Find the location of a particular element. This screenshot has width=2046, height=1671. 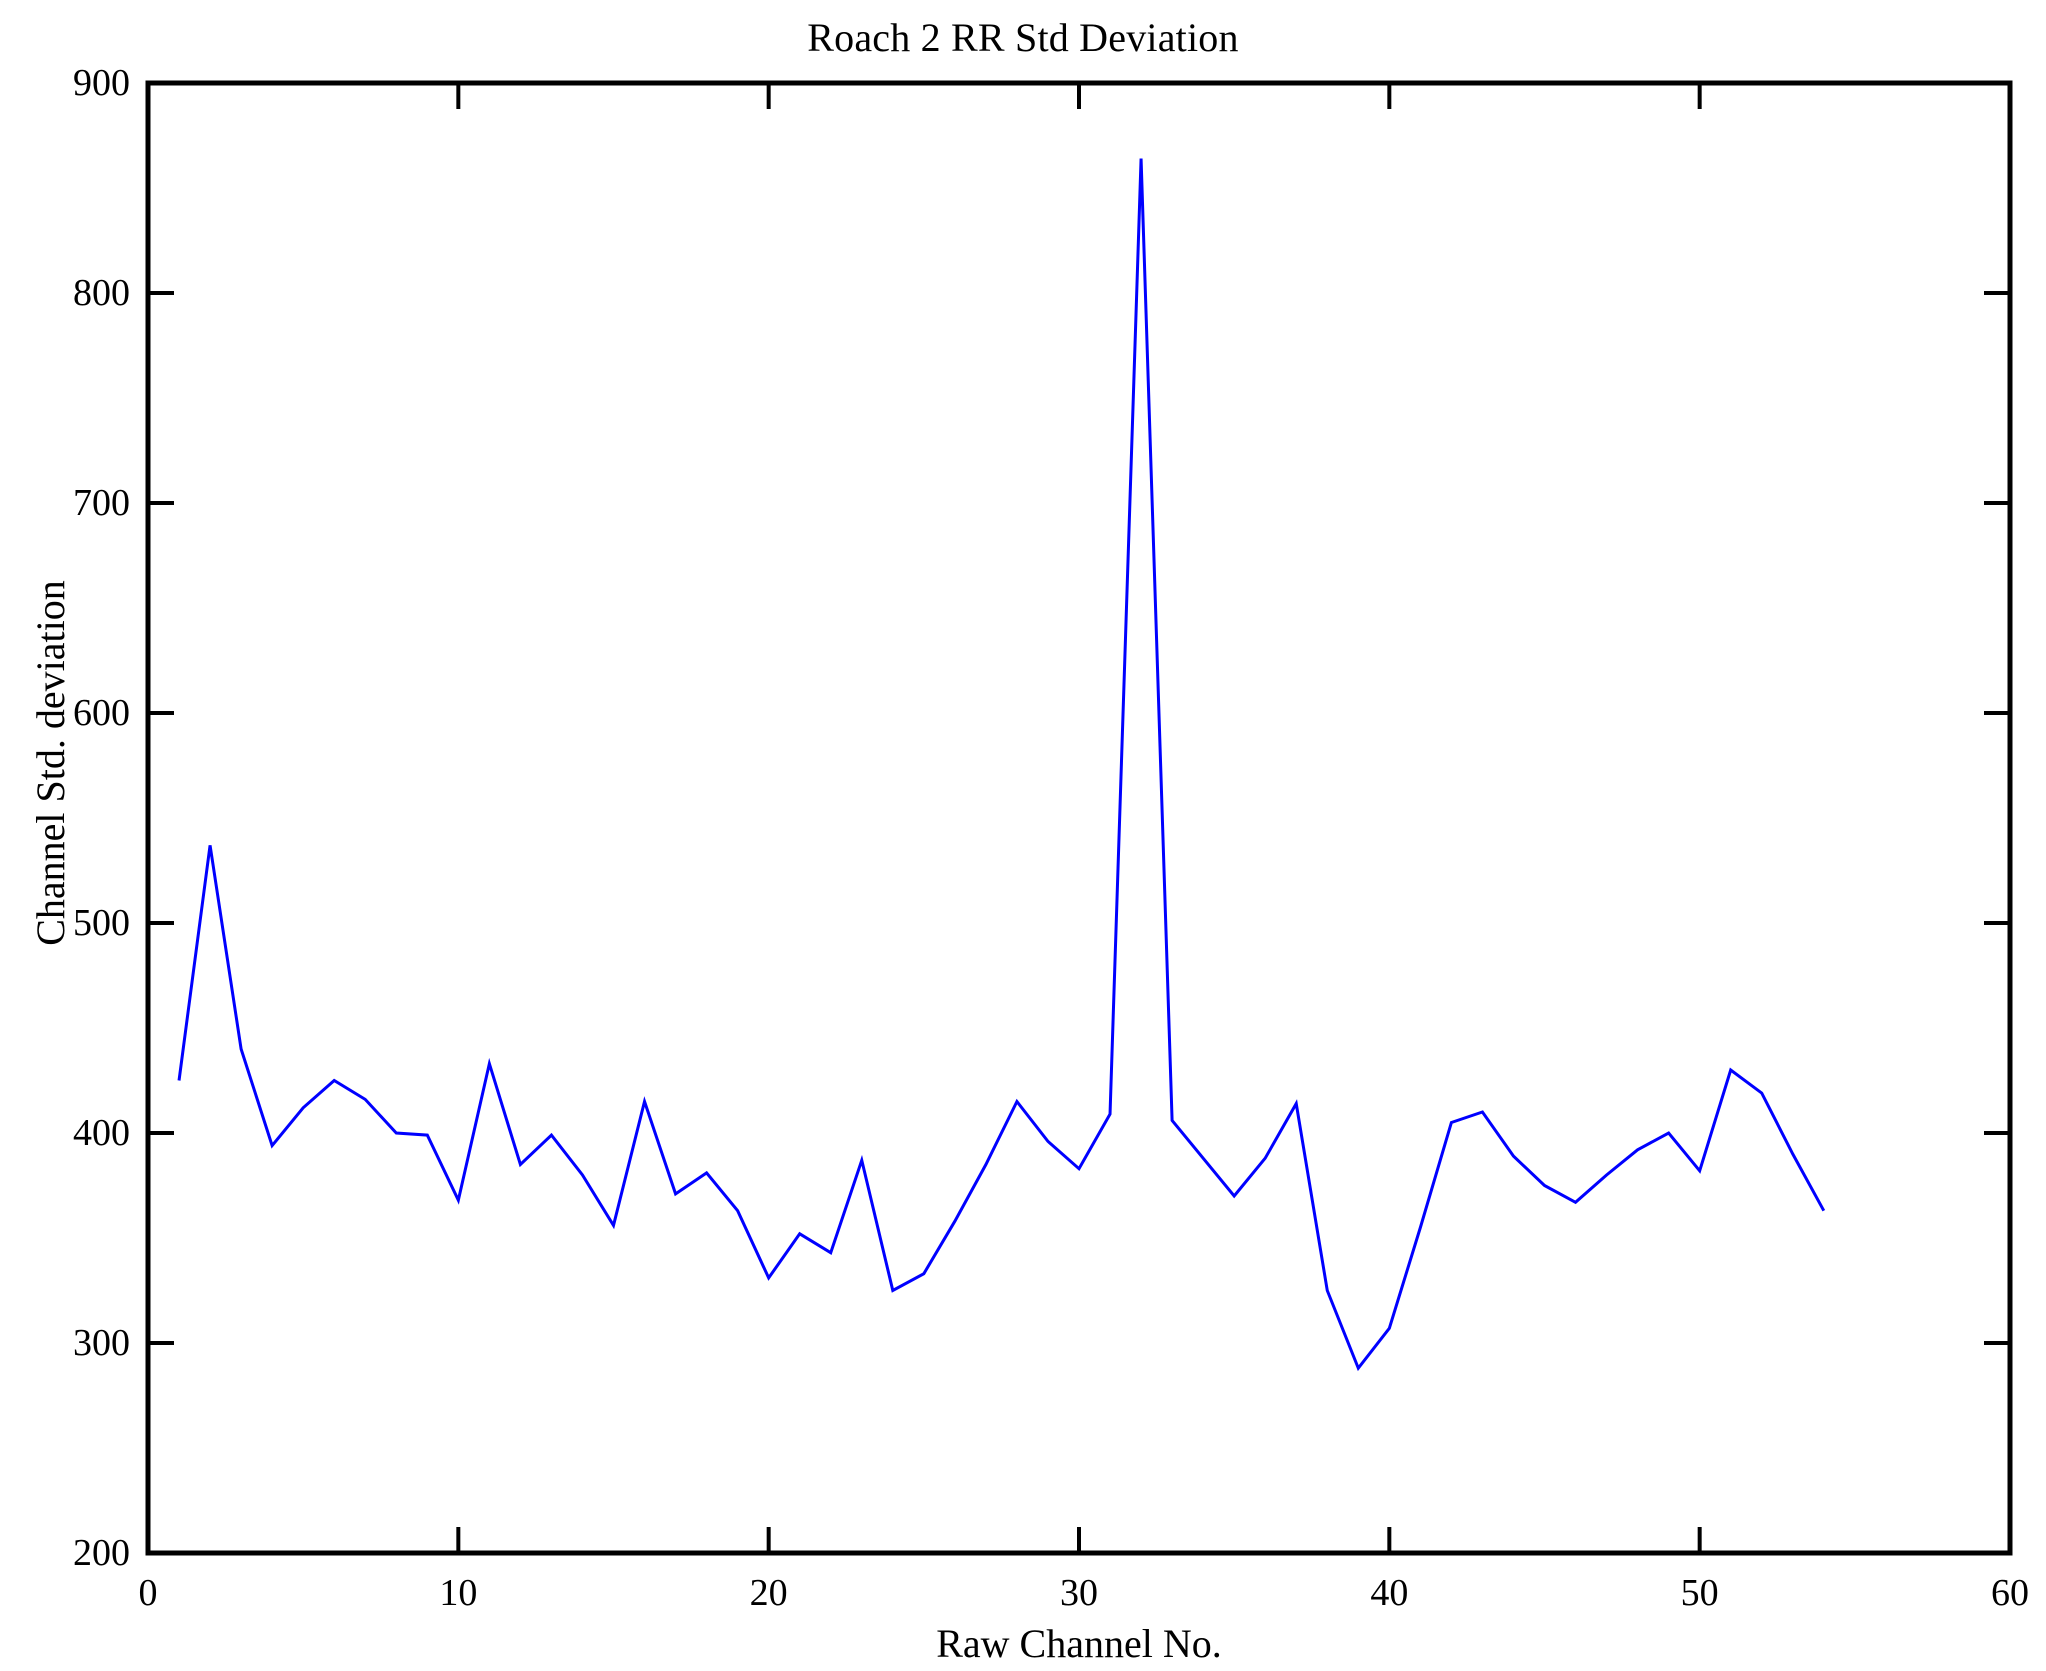

x-tick-label: 10 is located at coordinates (458, 1593).